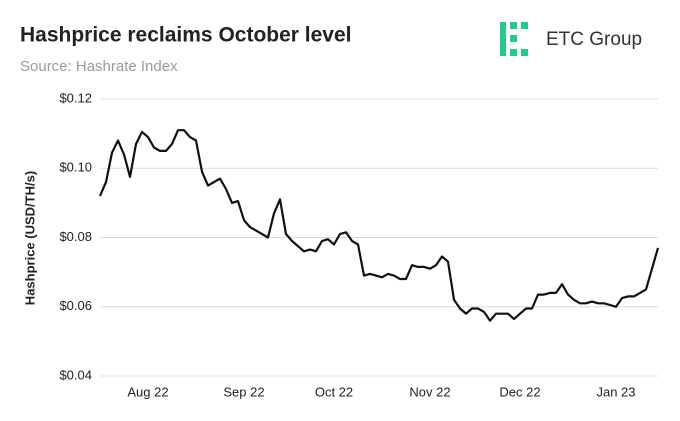  Describe the element at coordinates (75, 236) in the screenshot. I see `y-tick-label: $0.08` at that location.